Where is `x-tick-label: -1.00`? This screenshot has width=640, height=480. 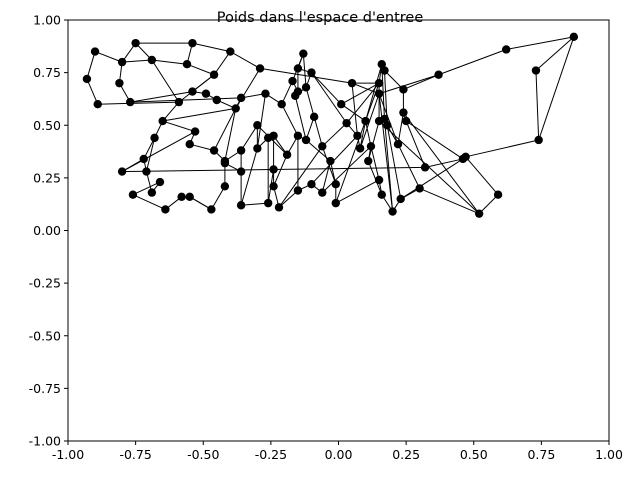
x-tick-label: -1.00 is located at coordinates (68, 454).